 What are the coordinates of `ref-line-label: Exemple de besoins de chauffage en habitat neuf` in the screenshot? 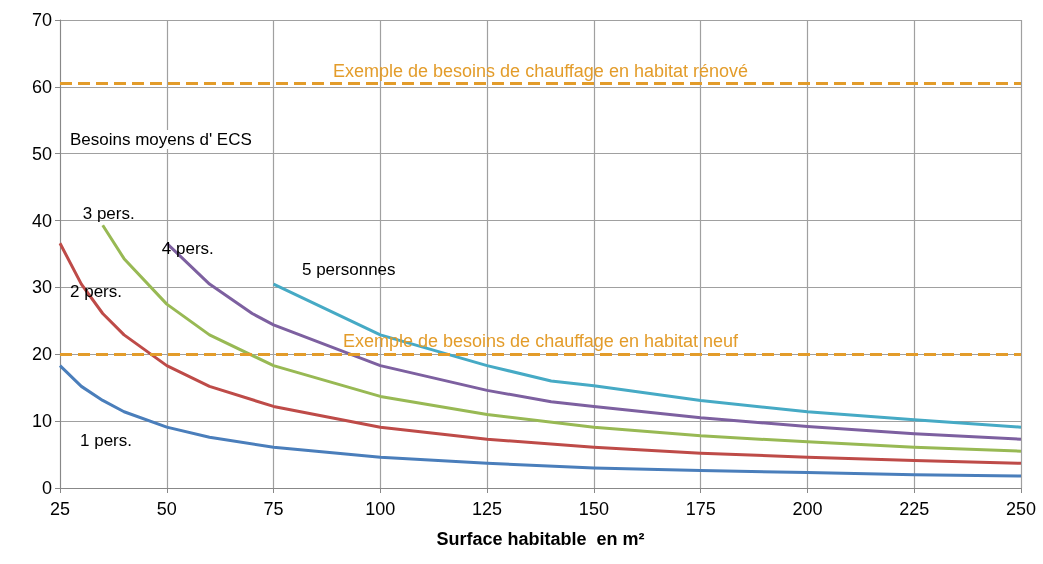 It's located at (541, 341).